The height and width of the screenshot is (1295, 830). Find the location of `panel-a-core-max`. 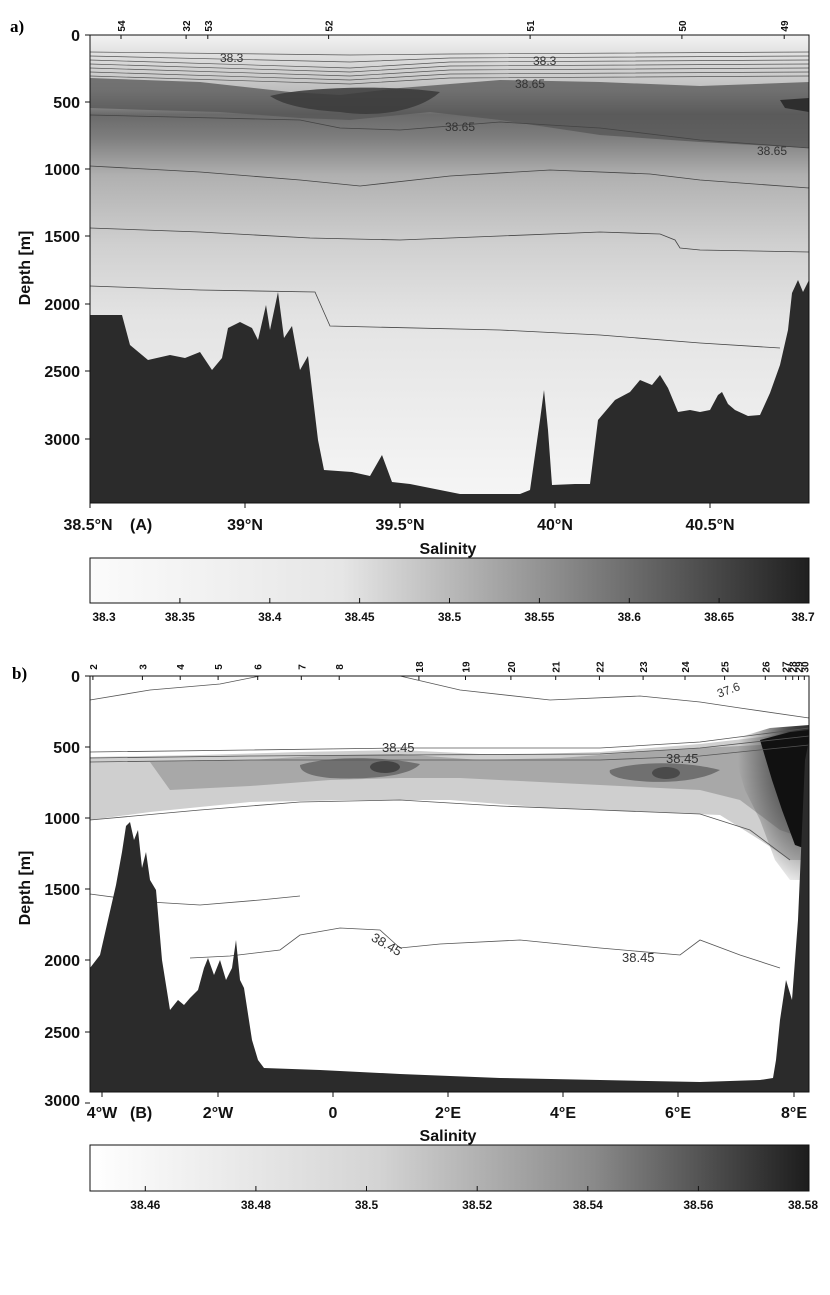

panel-a-core-max is located at coordinates (355, 100).